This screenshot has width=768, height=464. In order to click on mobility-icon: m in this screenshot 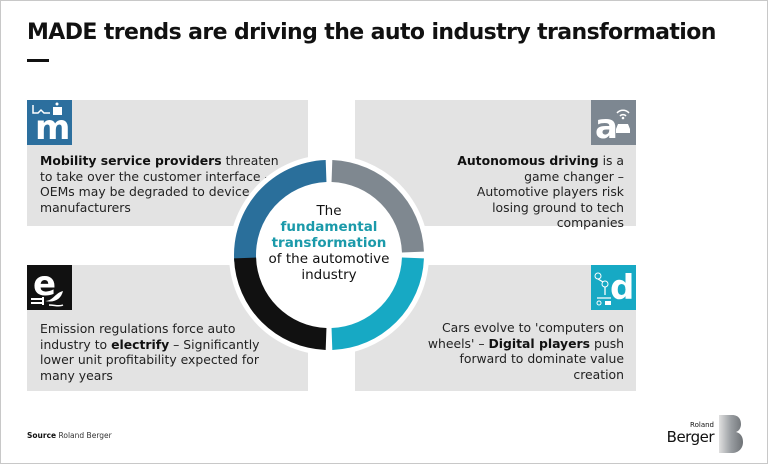, I will do `click(49, 122)`.